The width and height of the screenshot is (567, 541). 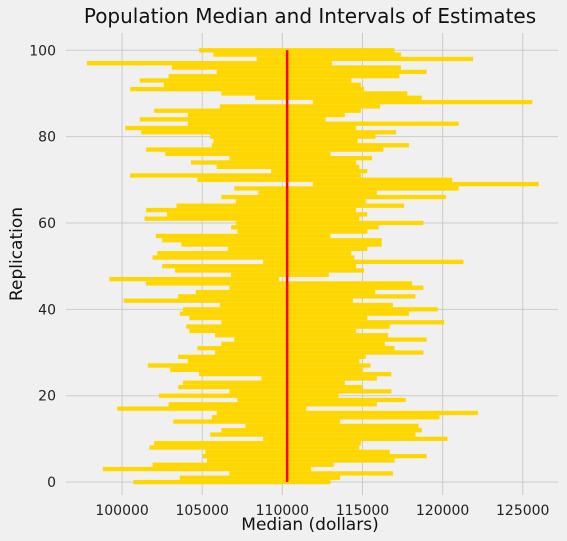 What do you see at coordinates (47, 224) in the screenshot?
I see `y-tick-label: 60` at bounding box center [47, 224].